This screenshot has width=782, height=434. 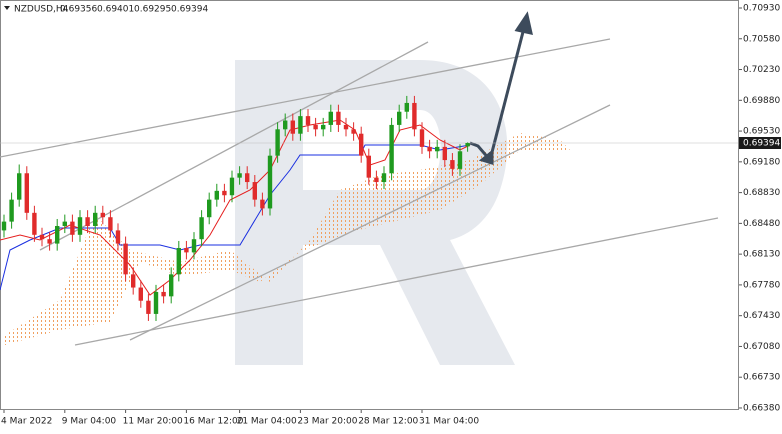 What do you see at coordinates (26, 422) in the screenshot?
I see `x-tick-label: 4 Mar 2022` at bounding box center [26, 422].